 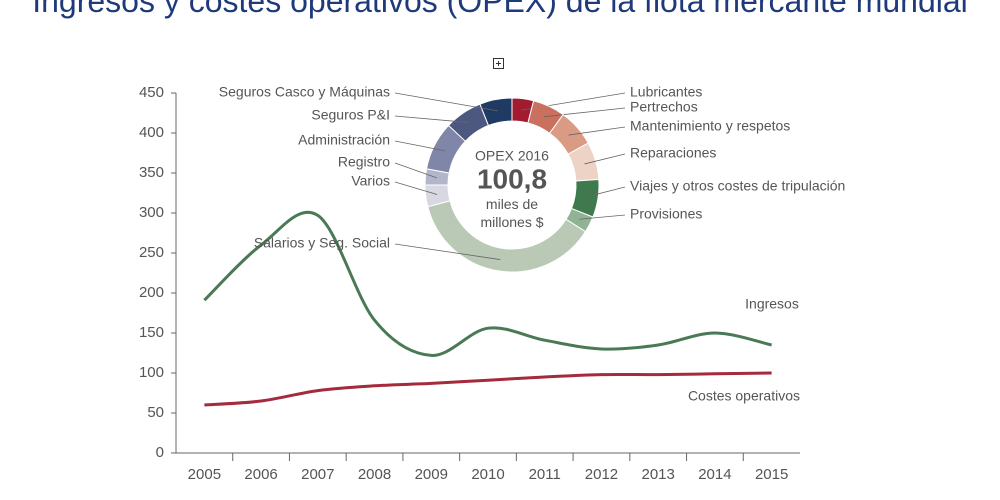 I want to click on x-tick-label: 2012, so click(x=601, y=474).